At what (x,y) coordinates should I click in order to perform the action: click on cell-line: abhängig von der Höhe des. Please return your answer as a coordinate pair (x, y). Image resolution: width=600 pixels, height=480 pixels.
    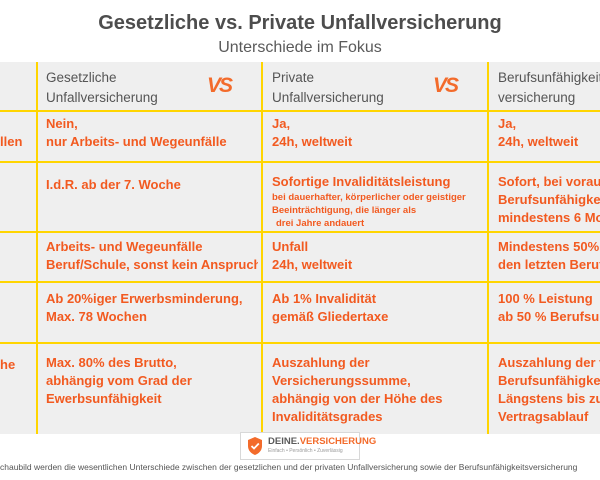
    Looking at the image, I should click on (357, 398).